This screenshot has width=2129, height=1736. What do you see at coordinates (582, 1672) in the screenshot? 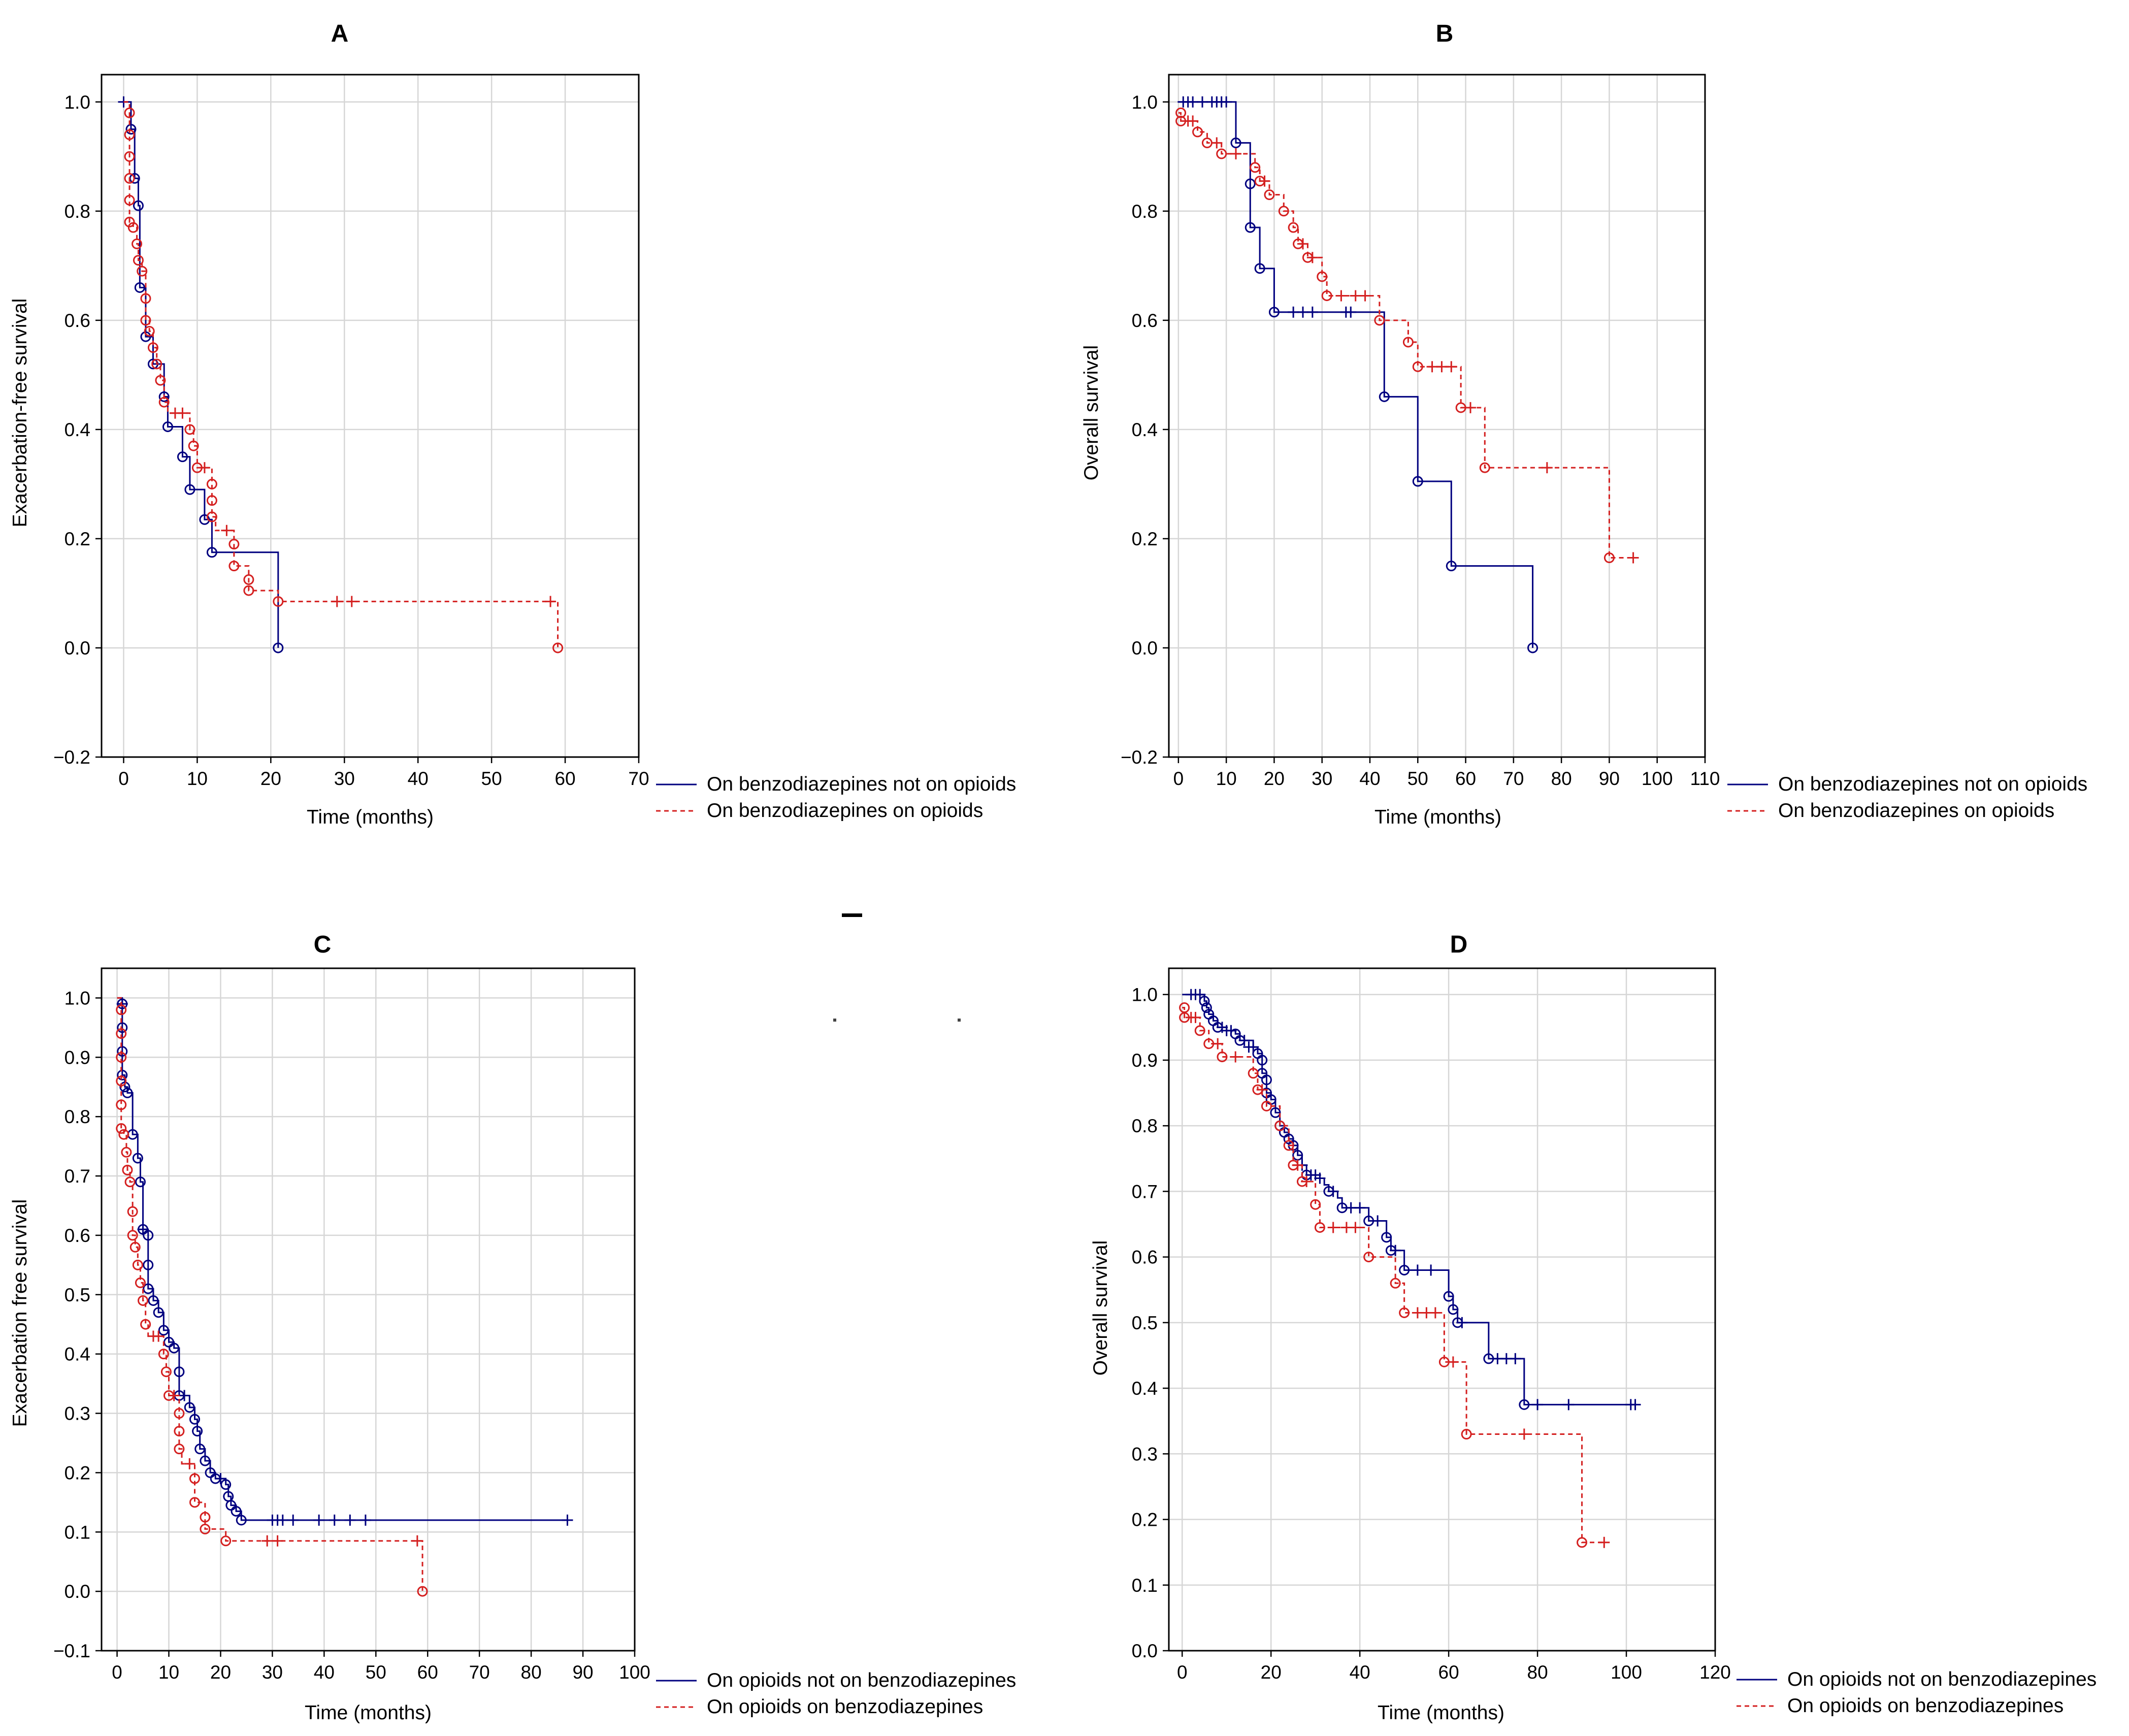
I see `x-tick-label: 90` at bounding box center [582, 1672].